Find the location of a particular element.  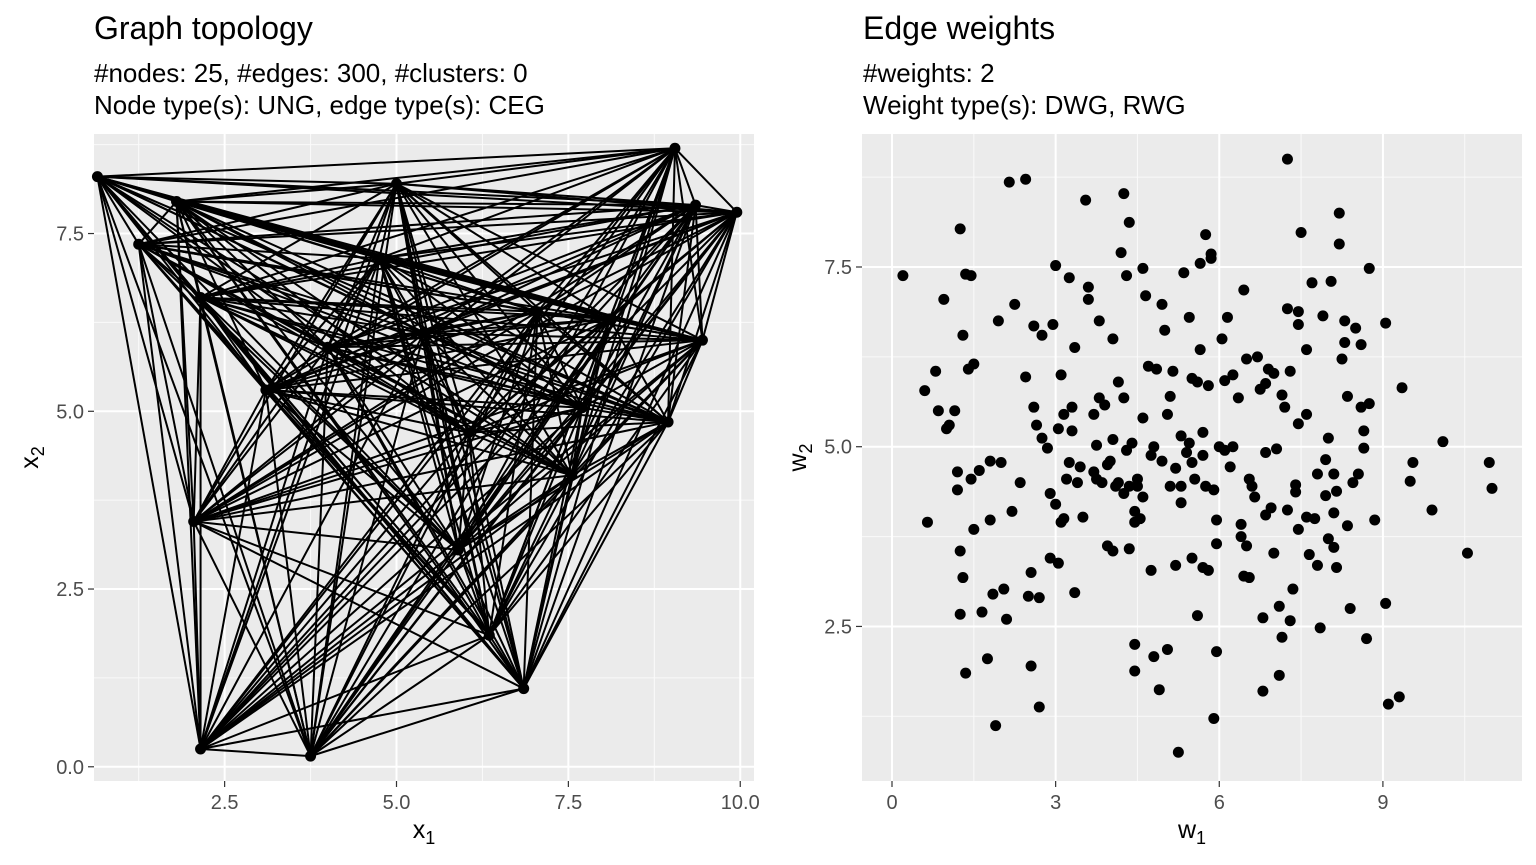

x-tick-label: 0 is located at coordinates (891, 803).